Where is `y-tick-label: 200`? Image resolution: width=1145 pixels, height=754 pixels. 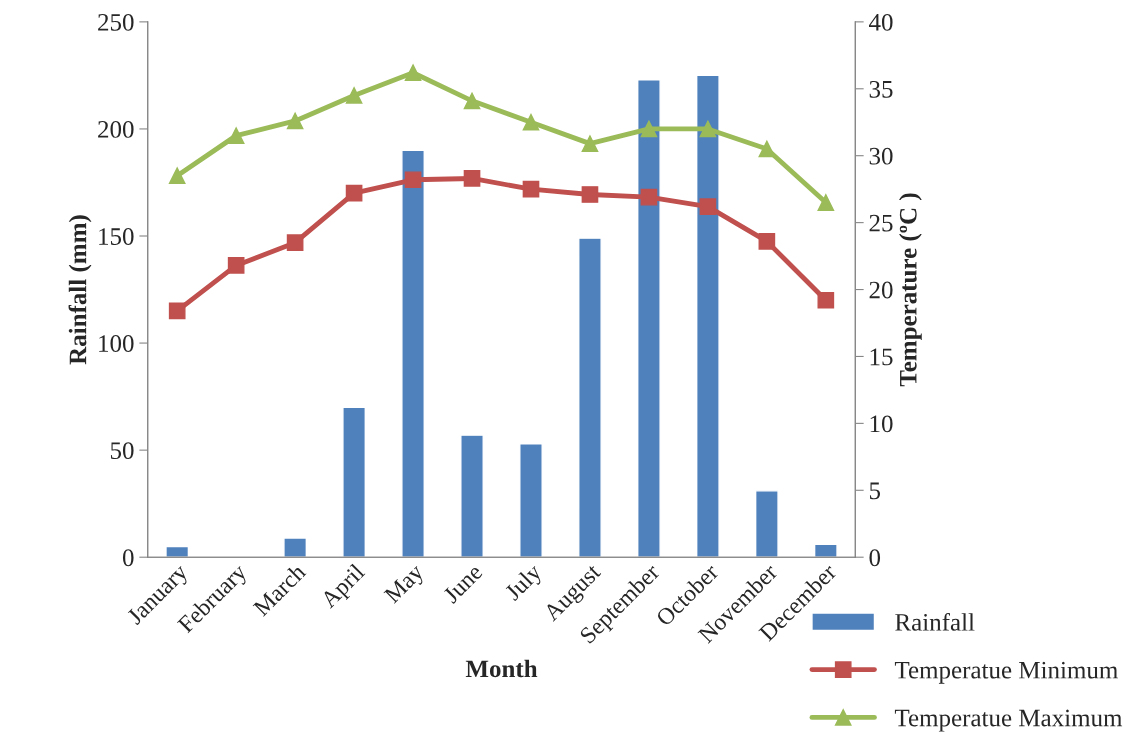 y-tick-label: 200 is located at coordinates (116, 129).